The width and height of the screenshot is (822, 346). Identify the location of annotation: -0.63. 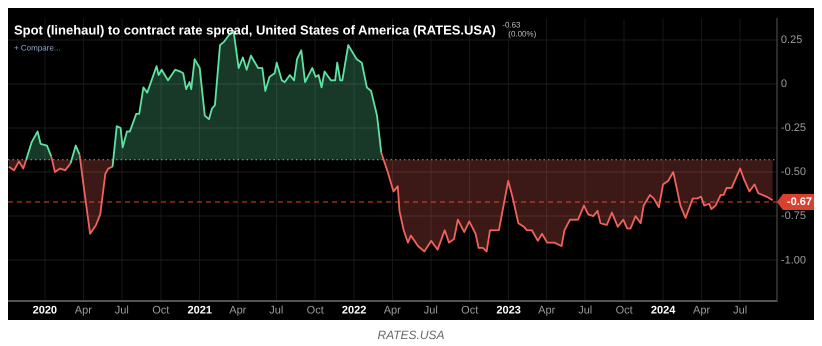
(512, 25).